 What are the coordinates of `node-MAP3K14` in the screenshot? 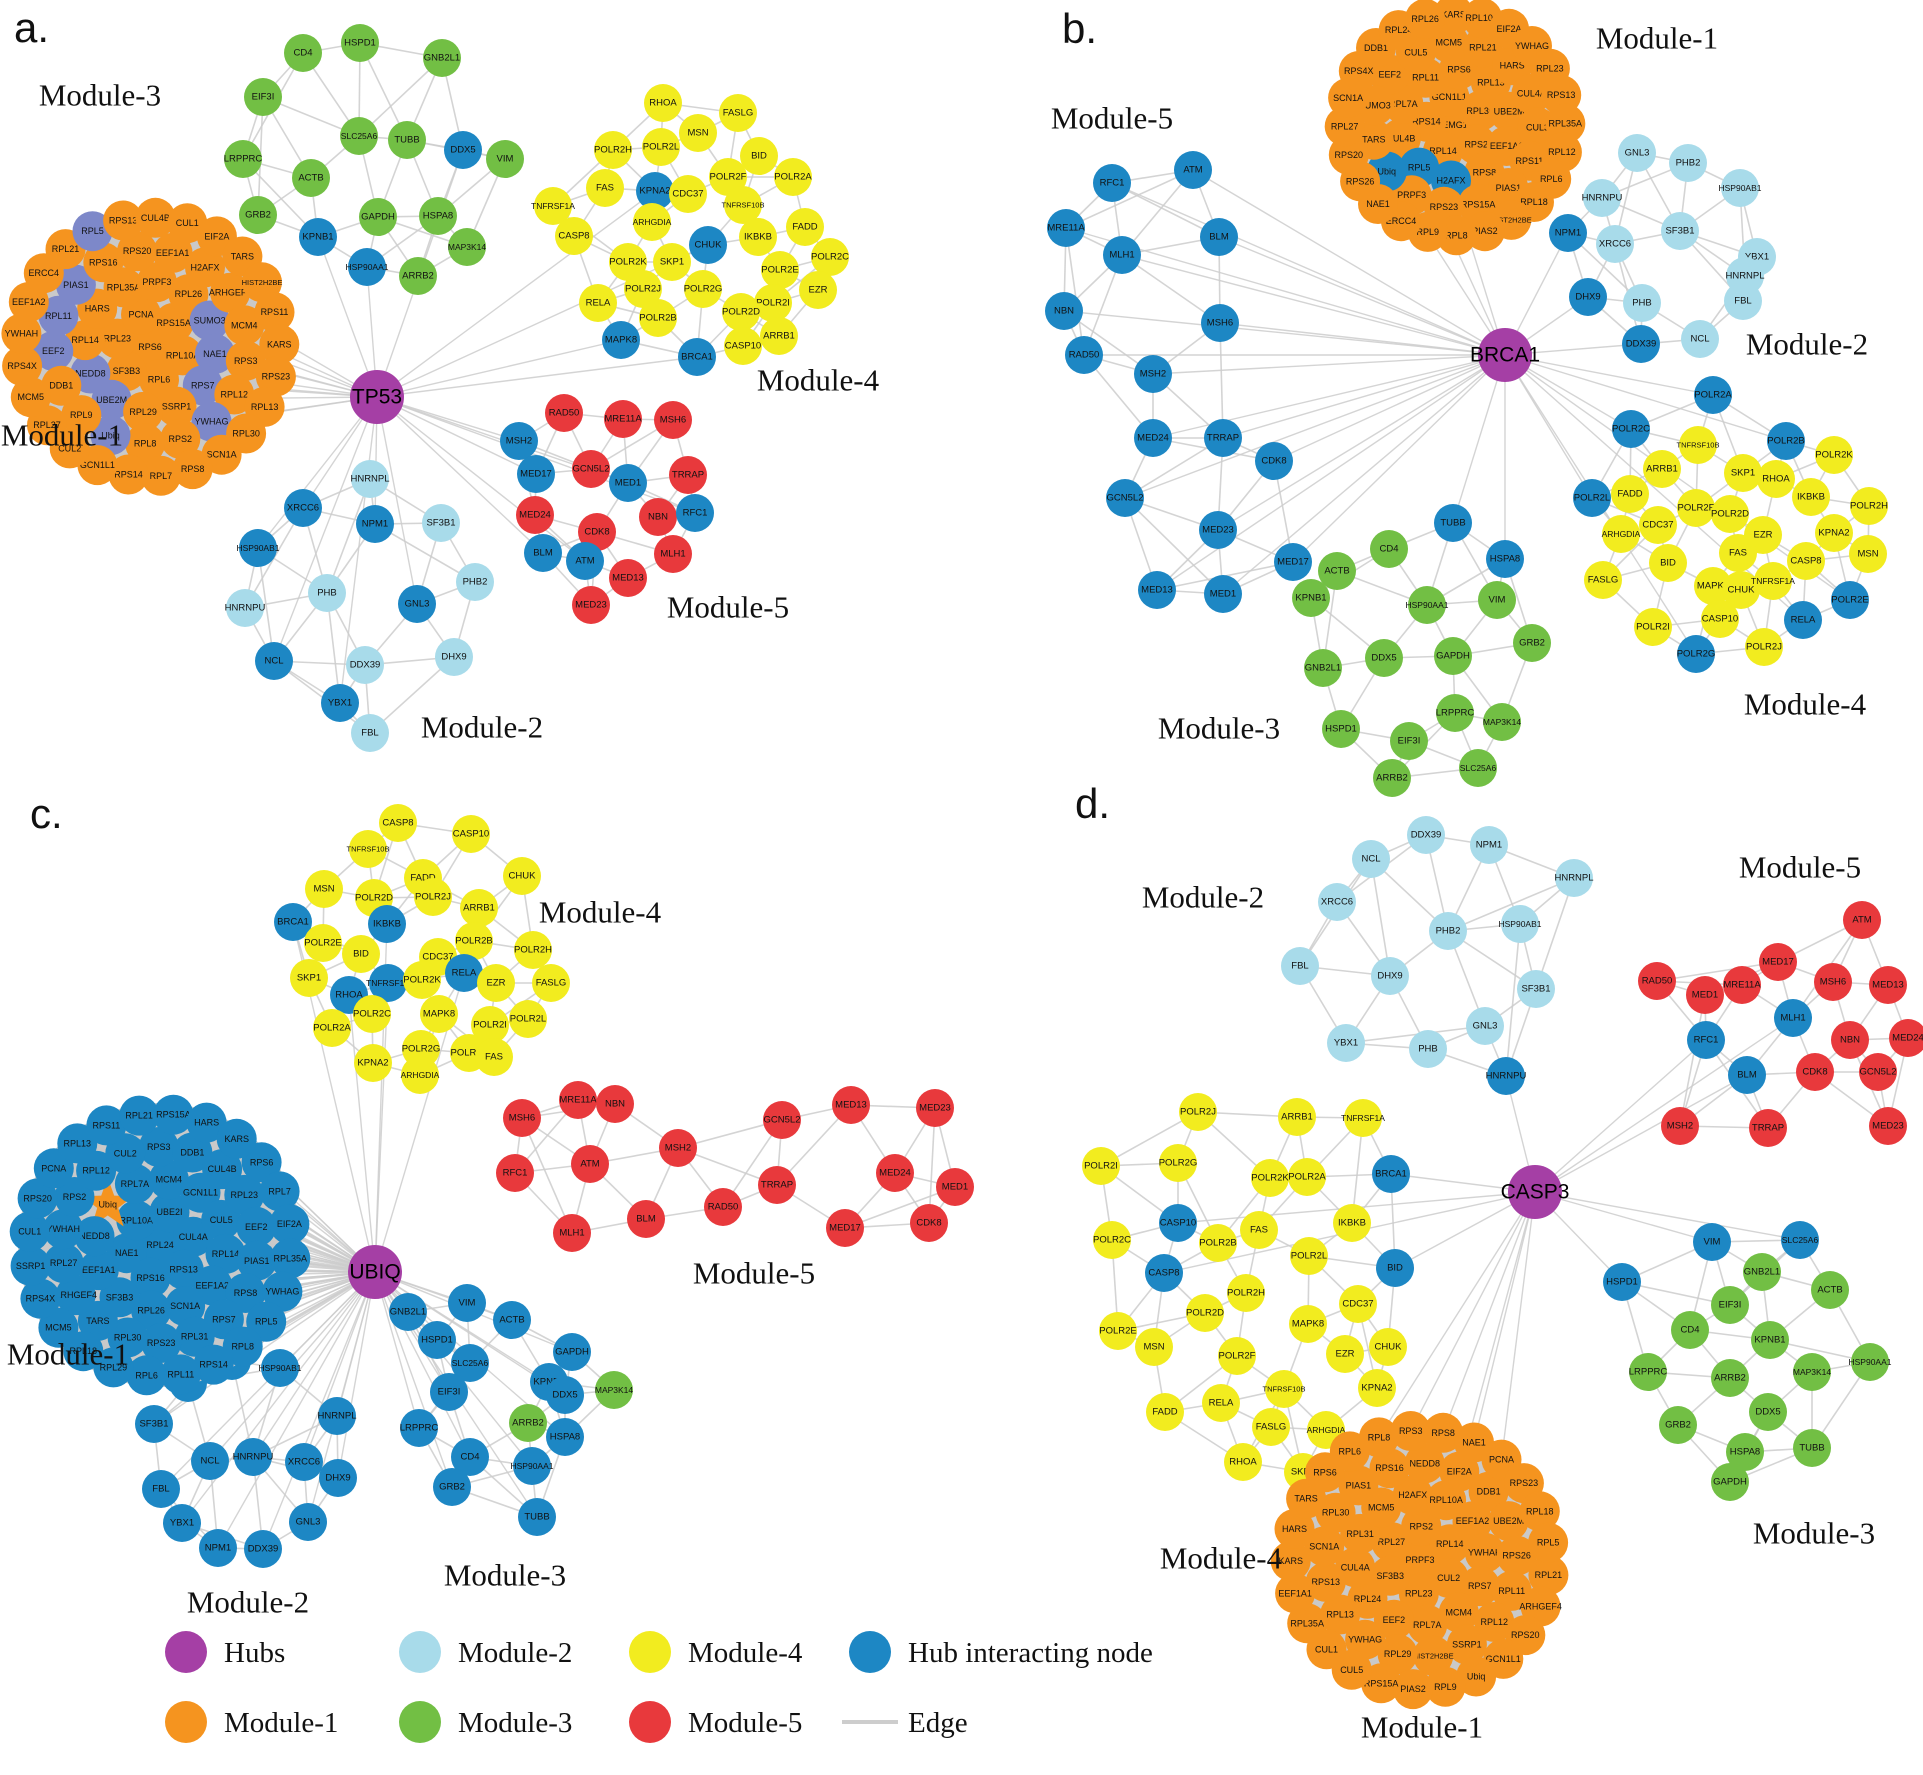 It's located at (614, 1390).